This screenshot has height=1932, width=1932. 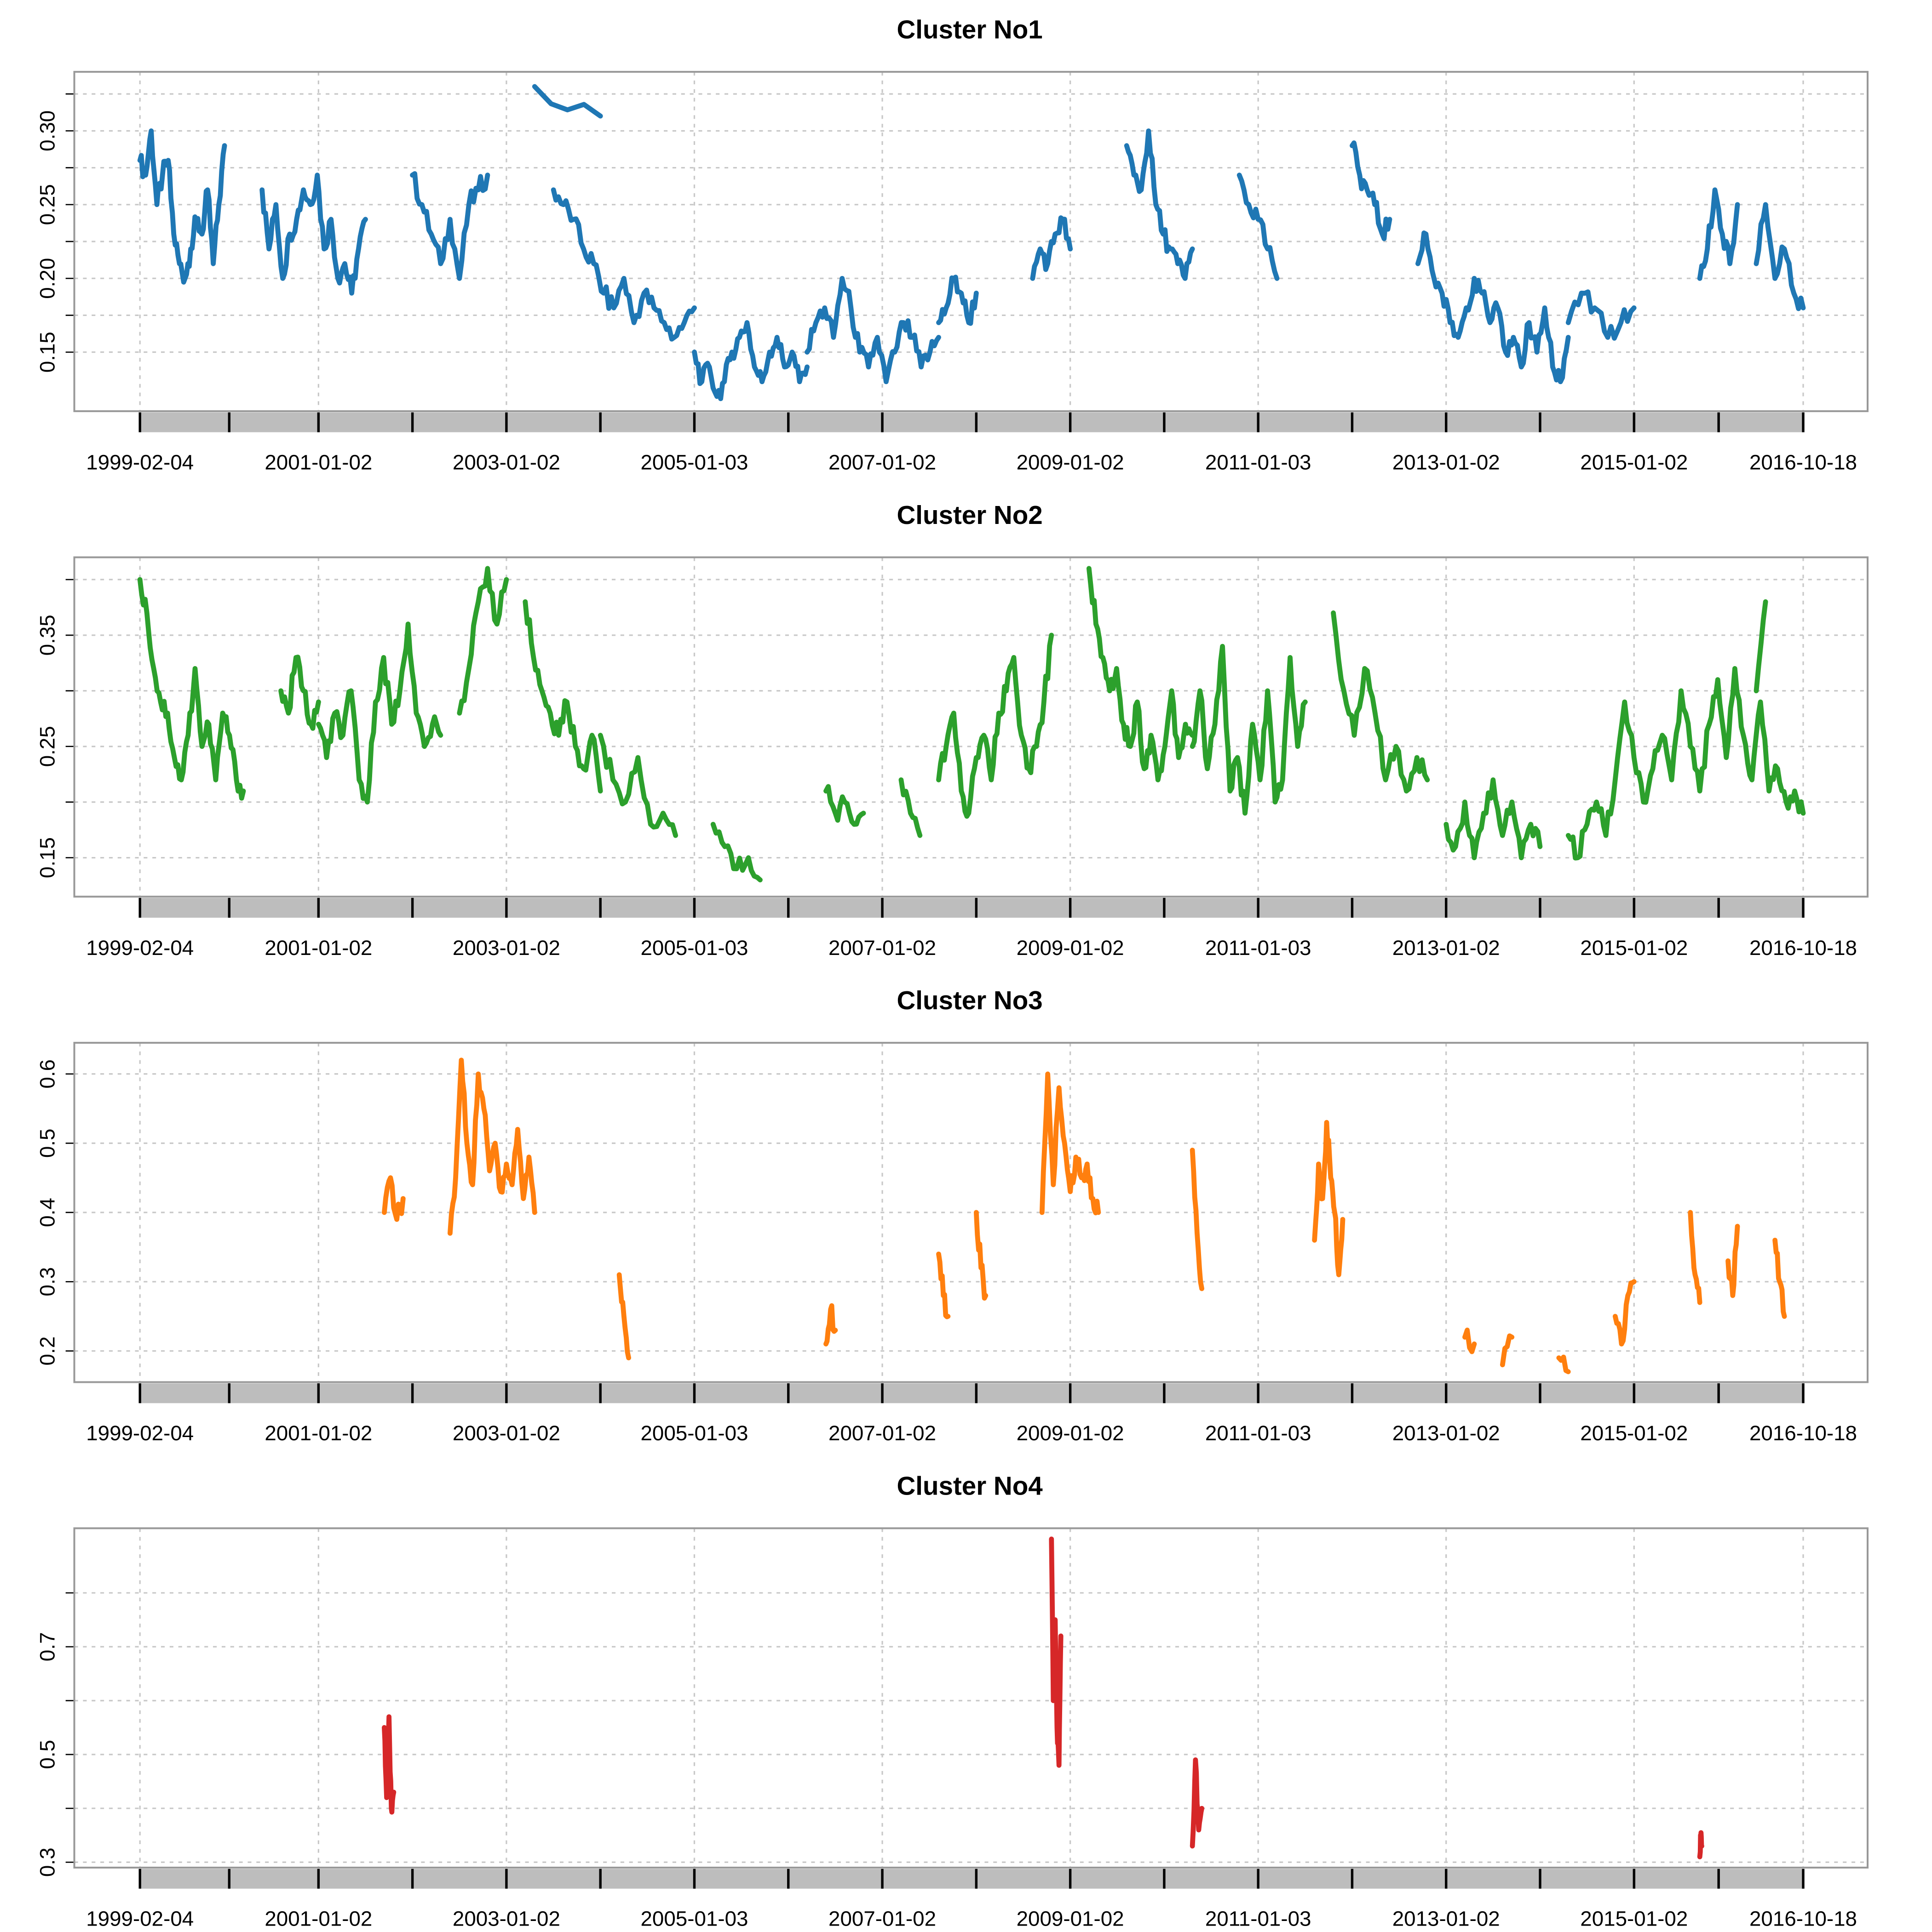 I want to click on panel-title: Cluster No2, so click(x=970, y=514).